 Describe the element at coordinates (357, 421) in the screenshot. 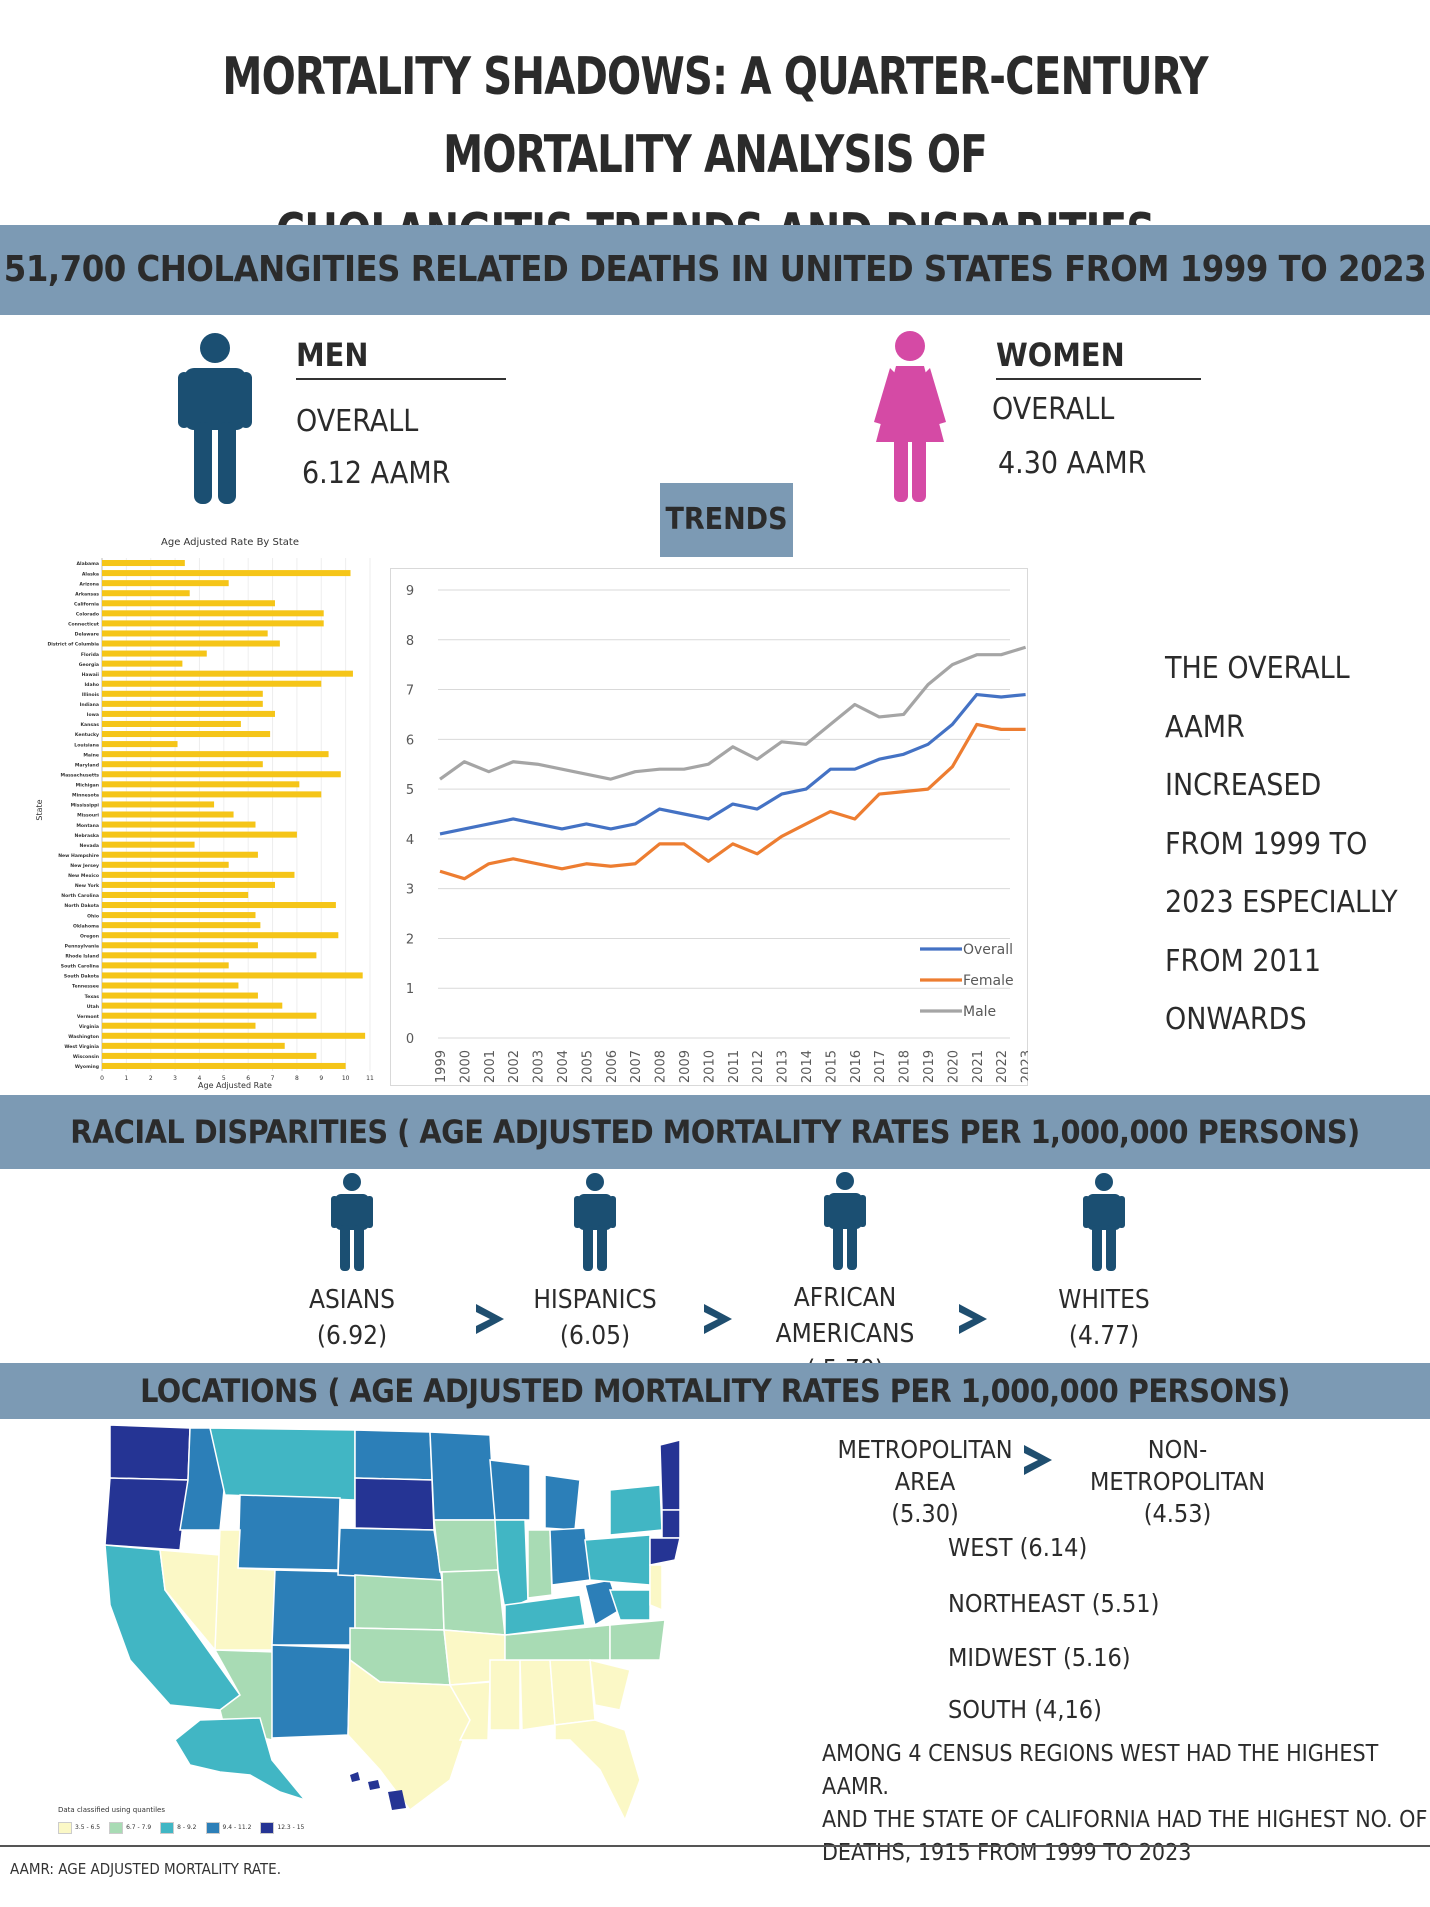

I see `men-overall-label: OVERALL` at that location.